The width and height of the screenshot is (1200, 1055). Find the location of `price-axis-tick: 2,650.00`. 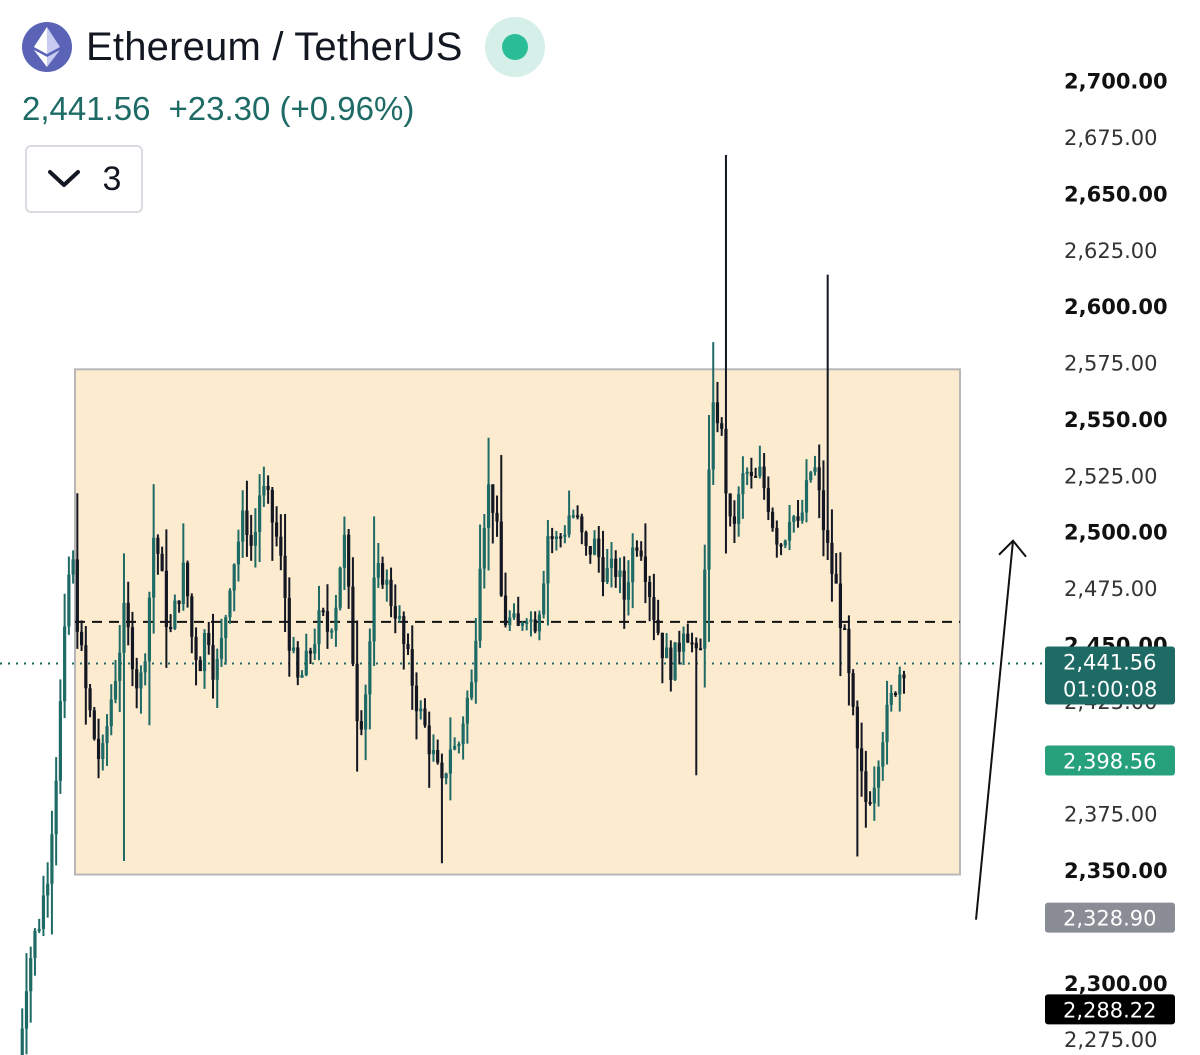

price-axis-tick: 2,650.00 is located at coordinates (1116, 194).